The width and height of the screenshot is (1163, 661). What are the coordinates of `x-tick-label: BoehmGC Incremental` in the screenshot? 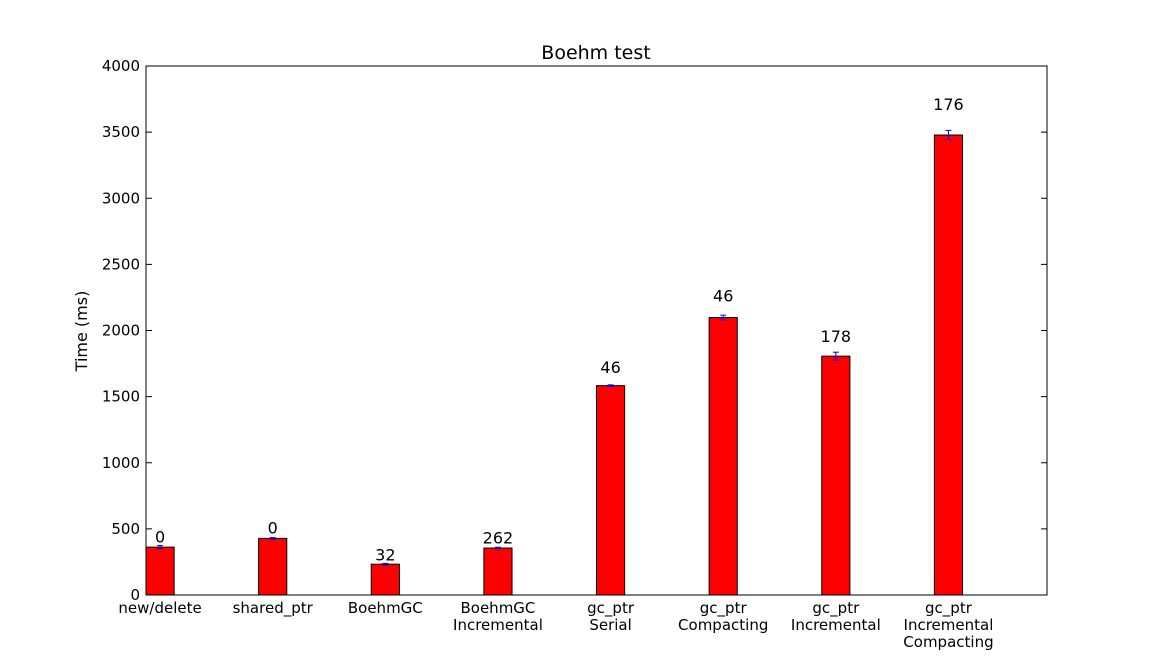 It's located at (498, 616).